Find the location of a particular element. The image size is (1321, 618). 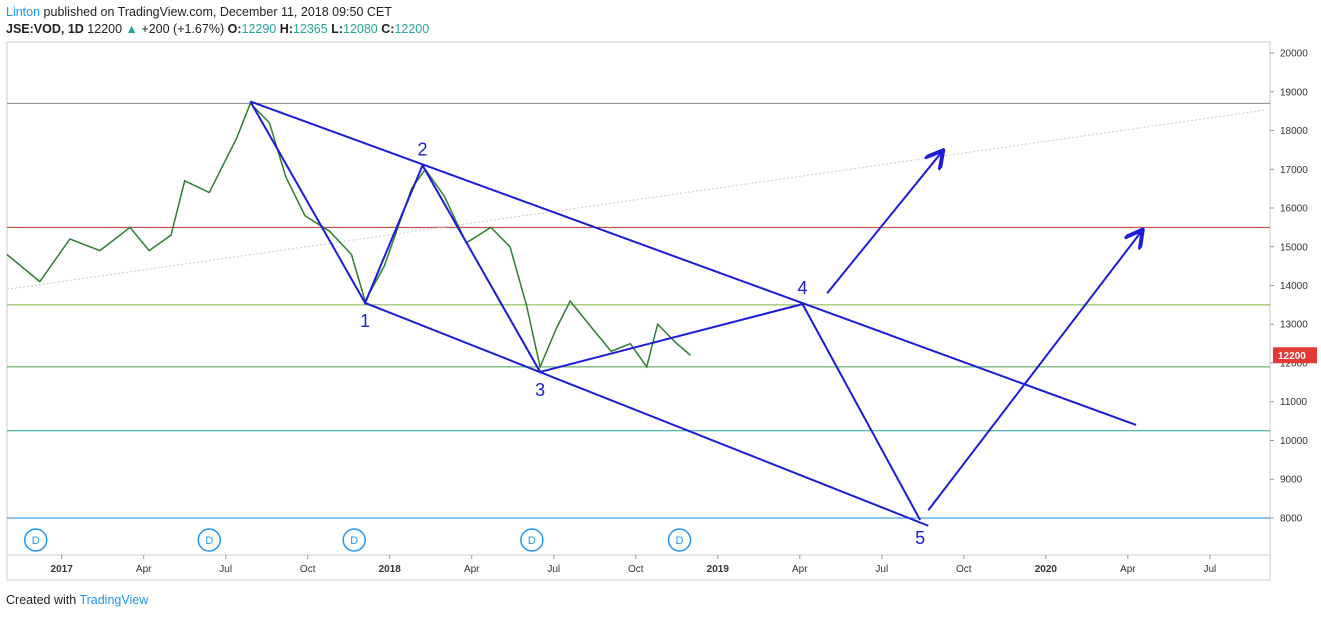

l-label: L: is located at coordinates (337, 29).